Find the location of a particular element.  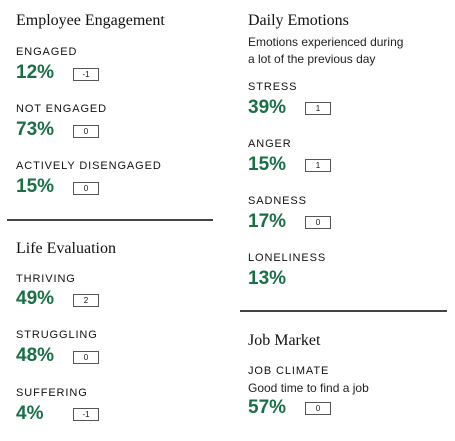

thriving-label: THRIVING is located at coordinates (46, 279).